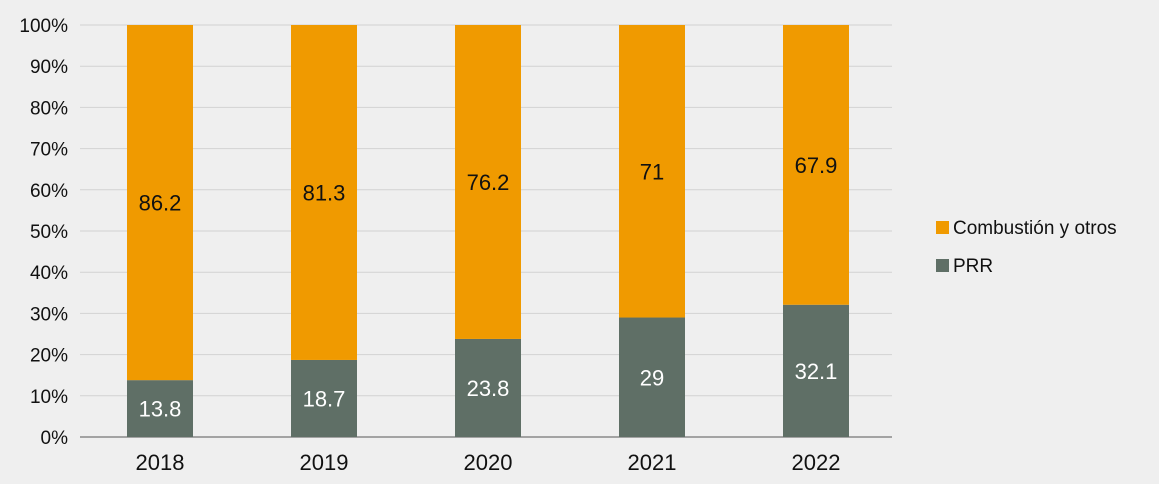  I want to click on y-tick-label: 40%, so click(49, 273).